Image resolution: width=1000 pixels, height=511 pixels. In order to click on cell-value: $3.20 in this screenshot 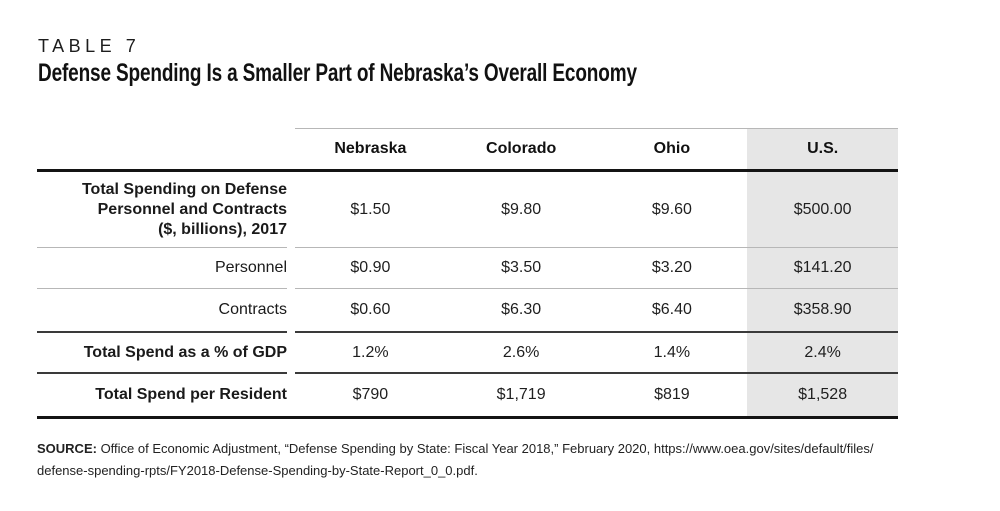, I will do `click(671, 267)`.